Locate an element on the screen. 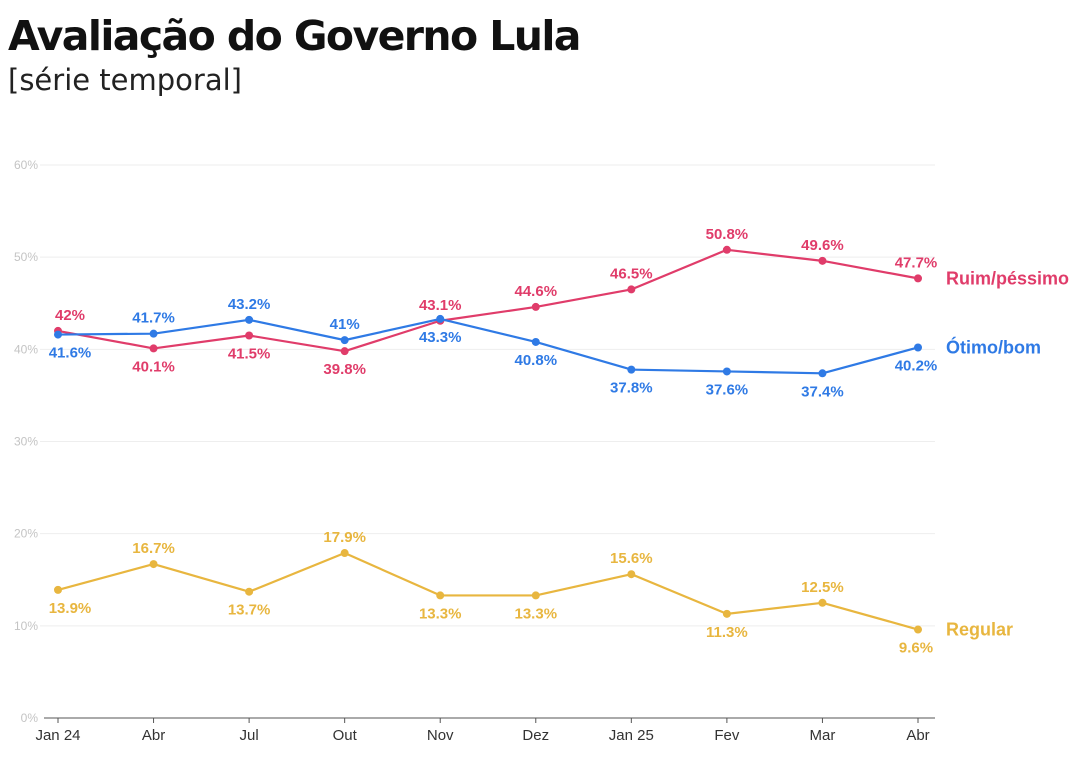 This screenshot has width=1088, height=774. data-label-regular: 17.9% is located at coordinates (344, 537).